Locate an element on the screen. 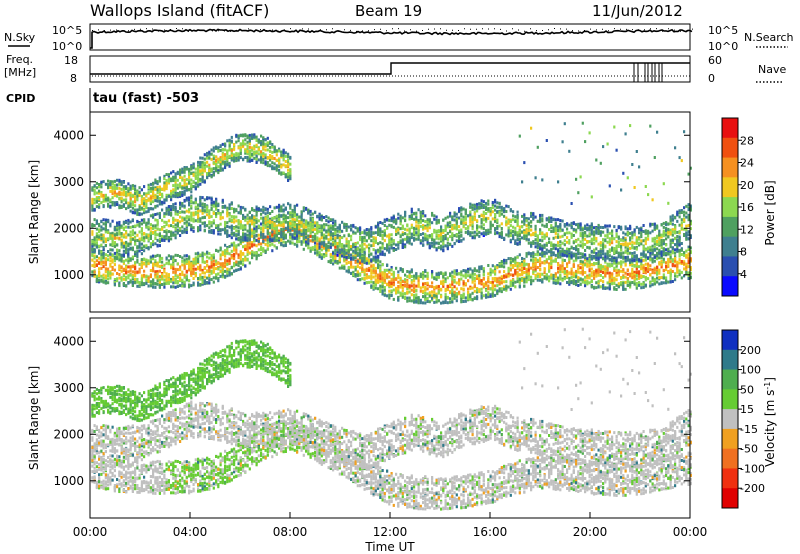 The height and width of the screenshot is (554, 800). power-cbar-tick: 12 is located at coordinates (747, 229).